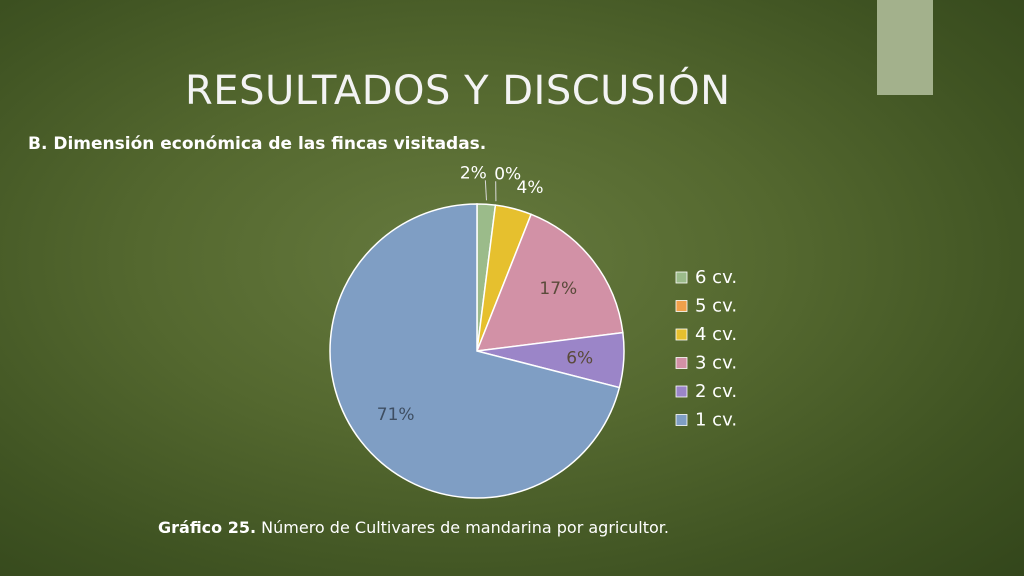 This screenshot has width=1024, height=576. Describe the element at coordinates (207, 527) in the screenshot. I see `caption-number: Gráfico 25.` at that location.